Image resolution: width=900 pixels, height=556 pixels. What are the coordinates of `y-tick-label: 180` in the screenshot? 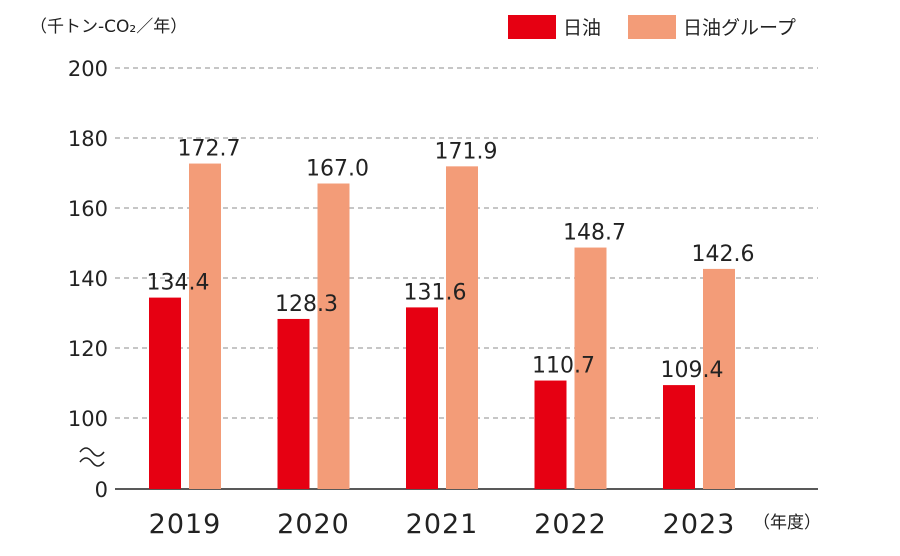 It's located at (88, 139).